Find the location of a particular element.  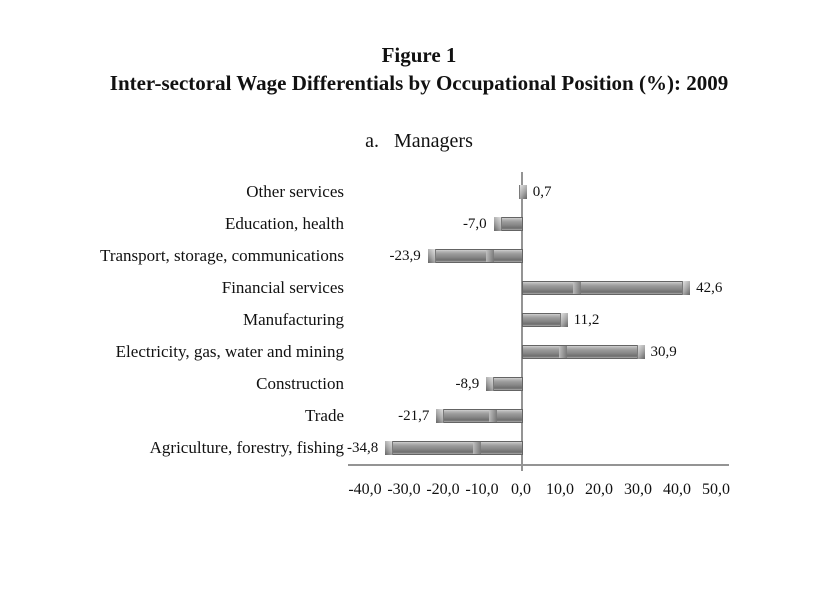

x-tick-label: 10,0 is located at coordinates (560, 489).